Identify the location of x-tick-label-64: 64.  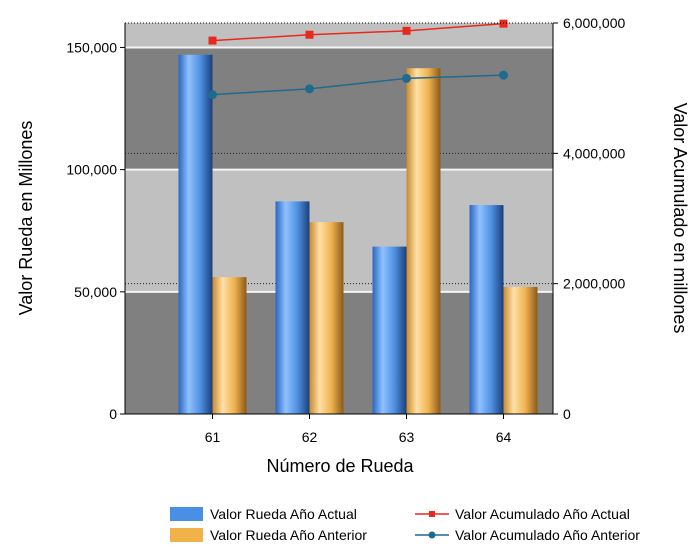
(504, 437).